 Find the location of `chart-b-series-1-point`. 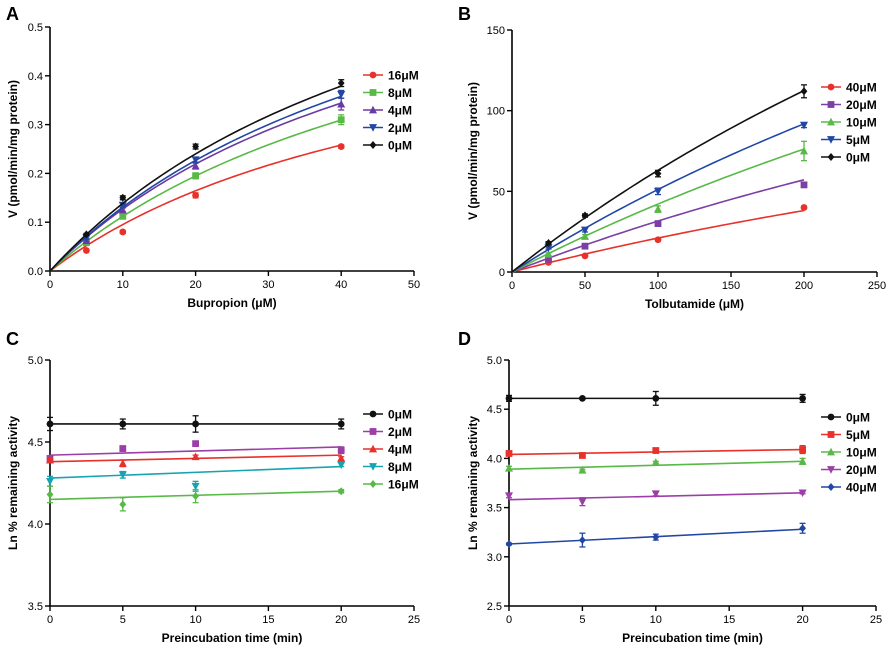

chart-b-series-1-point is located at coordinates (804, 185).